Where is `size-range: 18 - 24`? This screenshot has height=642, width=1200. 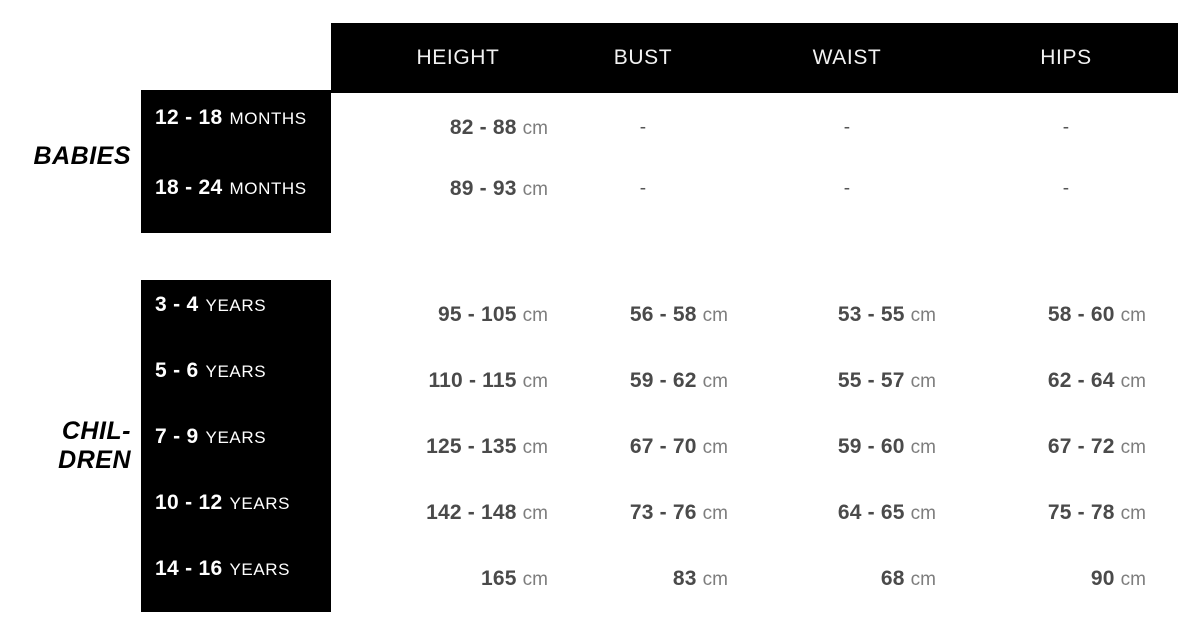
size-range: 18 - 24 is located at coordinates (189, 187).